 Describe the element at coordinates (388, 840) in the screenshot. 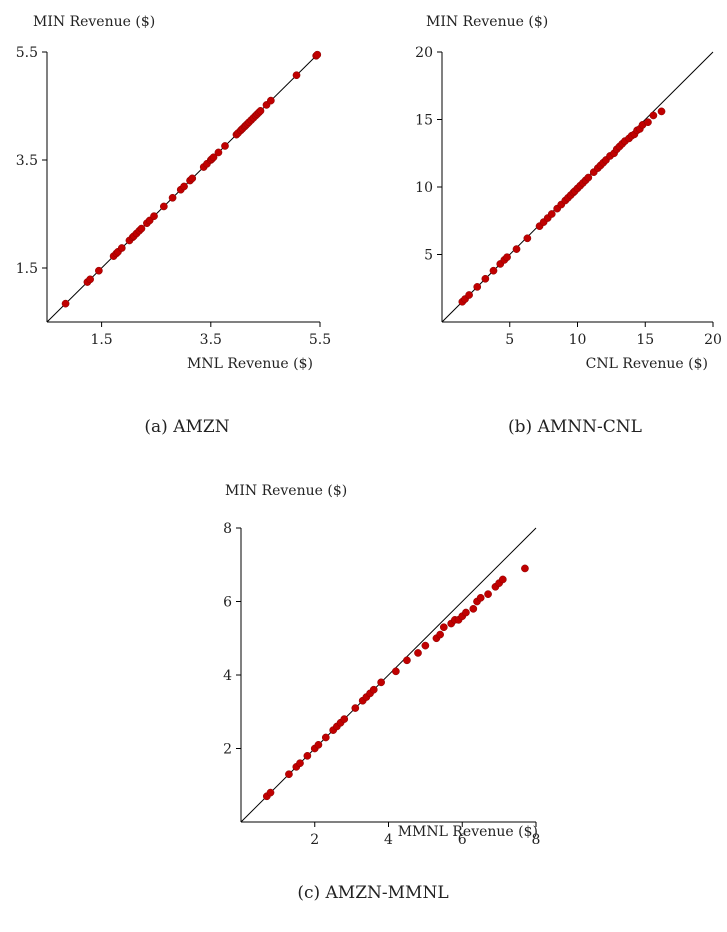

I see `x-tick-label: 4` at that location.